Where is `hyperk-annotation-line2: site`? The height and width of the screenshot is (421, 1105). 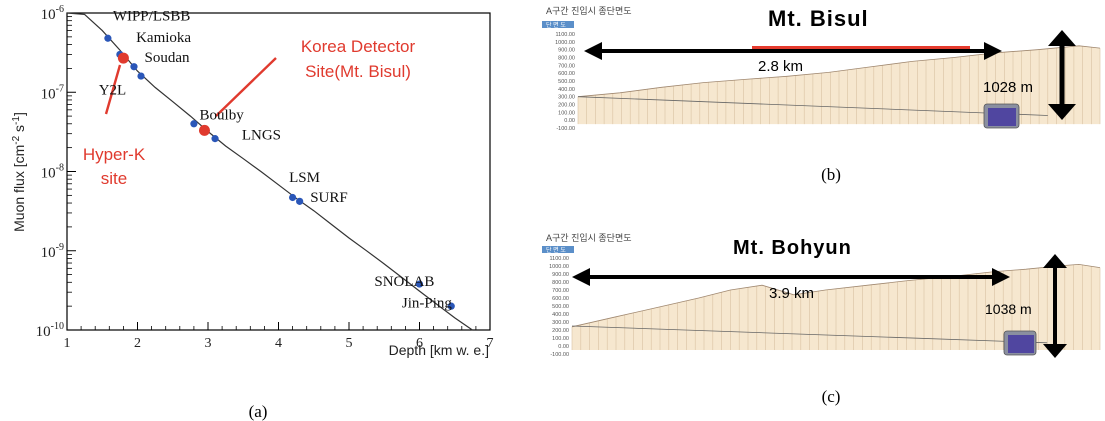
hyperk-annotation-line2: site is located at coordinates (114, 178).